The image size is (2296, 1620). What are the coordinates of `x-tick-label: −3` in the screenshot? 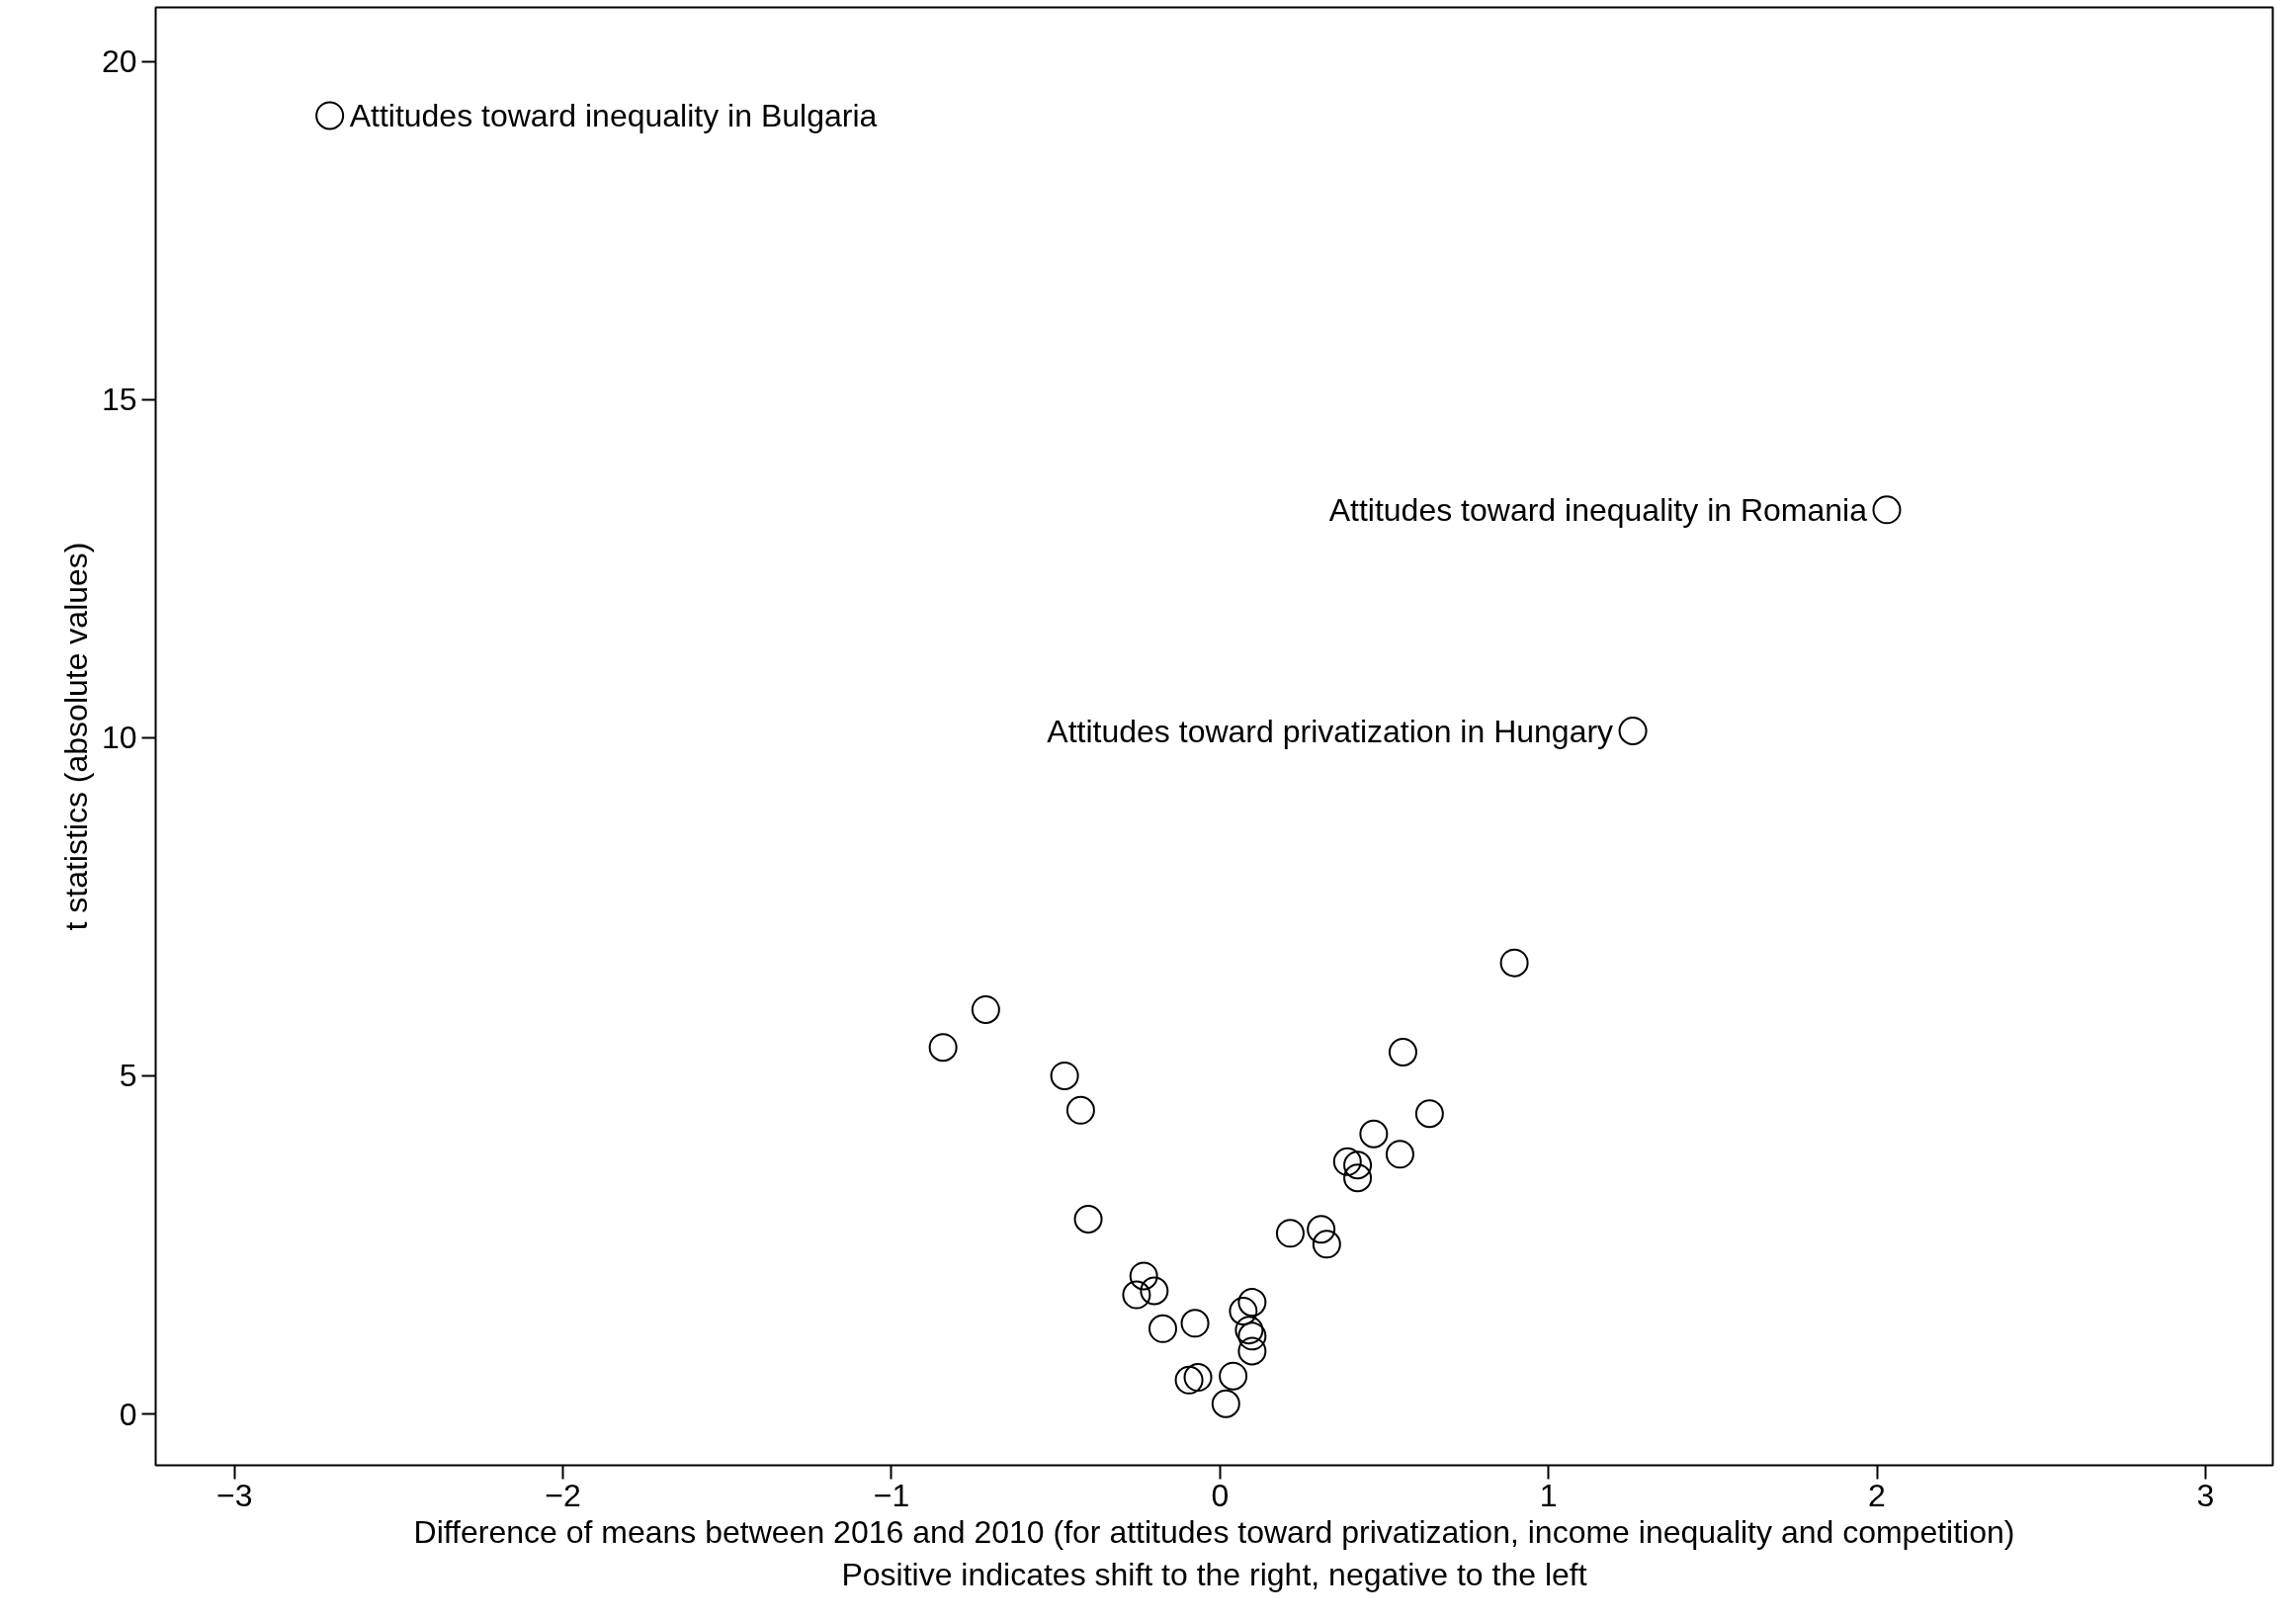 It's located at (234, 1495).